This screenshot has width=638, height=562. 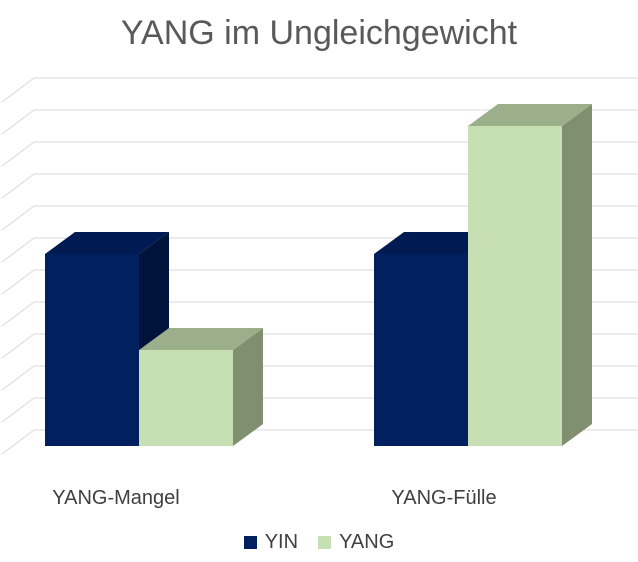 What do you see at coordinates (250, 542) in the screenshot?
I see `legend-swatch-yin` at bounding box center [250, 542].